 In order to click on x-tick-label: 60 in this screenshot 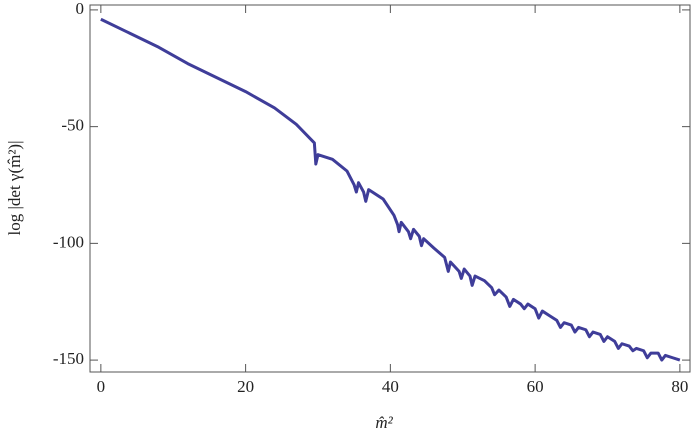, I will do `click(535, 386)`.